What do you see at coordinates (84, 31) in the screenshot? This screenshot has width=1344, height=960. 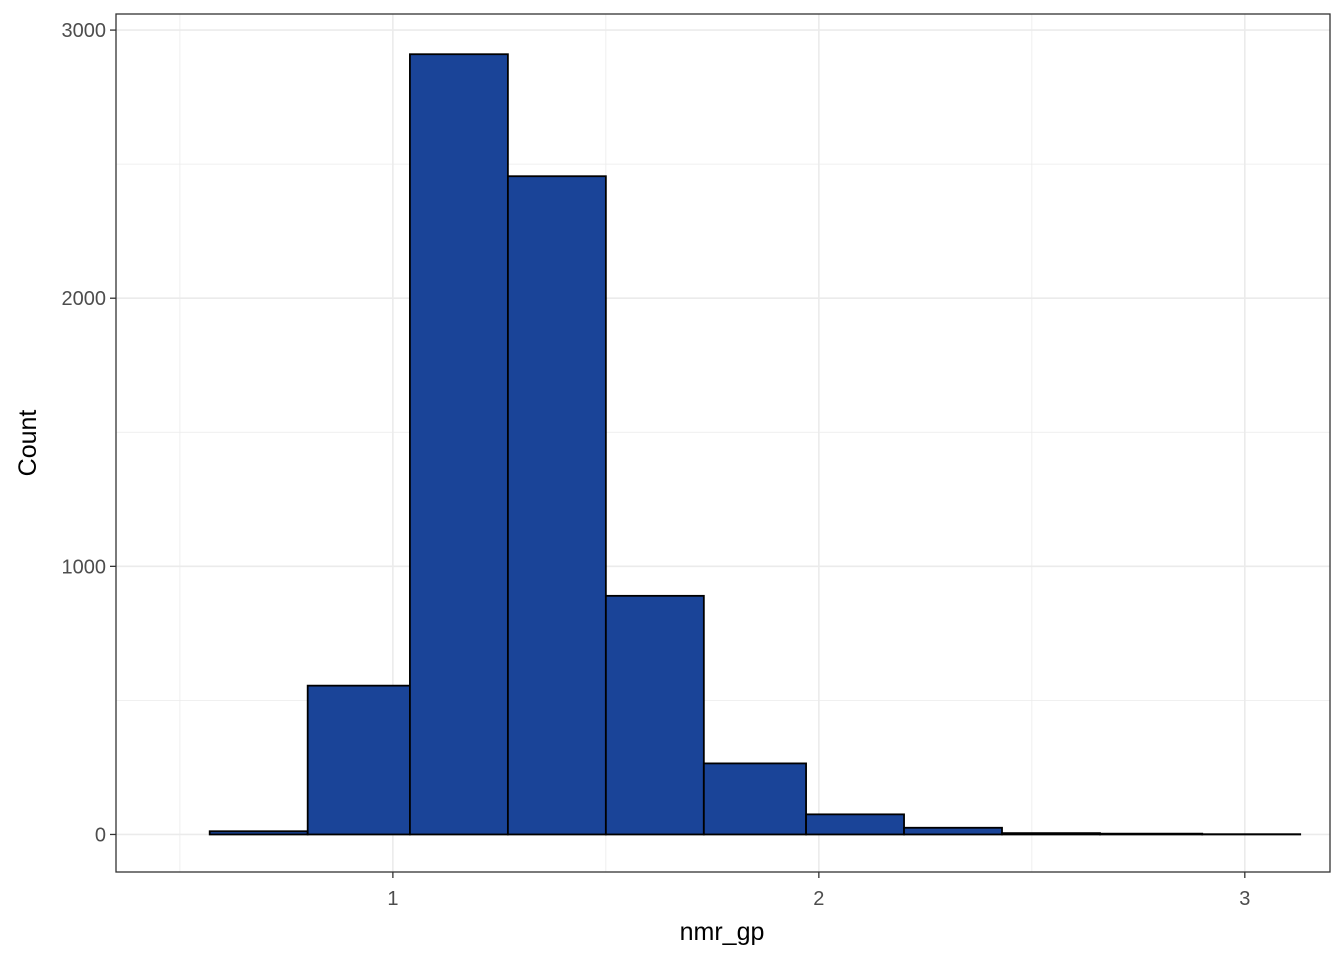 I see `y-tick-label: 3000` at bounding box center [84, 31].